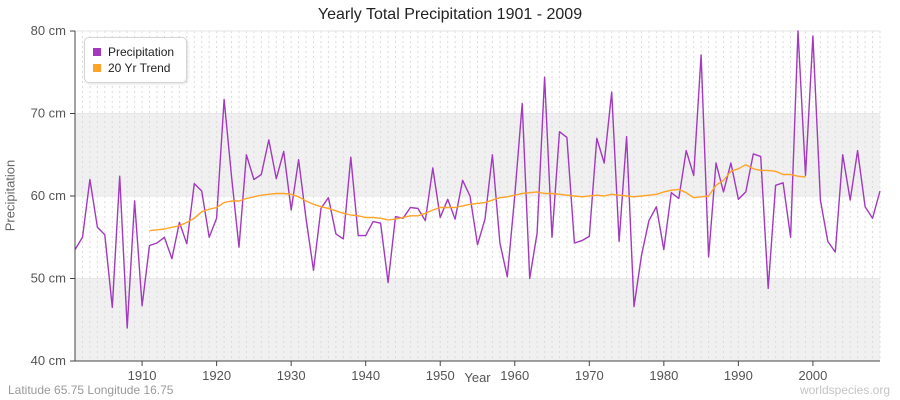 The width and height of the screenshot is (900, 400). What do you see at coordinates (440, 375) in the screenshot?
I see `svg-text: 1950` at bounding box center [440, 375].